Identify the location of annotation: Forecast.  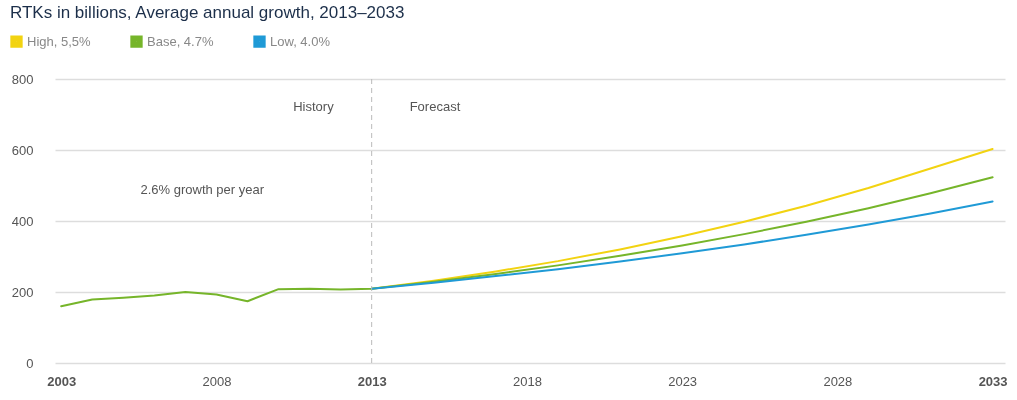
(435, 107).